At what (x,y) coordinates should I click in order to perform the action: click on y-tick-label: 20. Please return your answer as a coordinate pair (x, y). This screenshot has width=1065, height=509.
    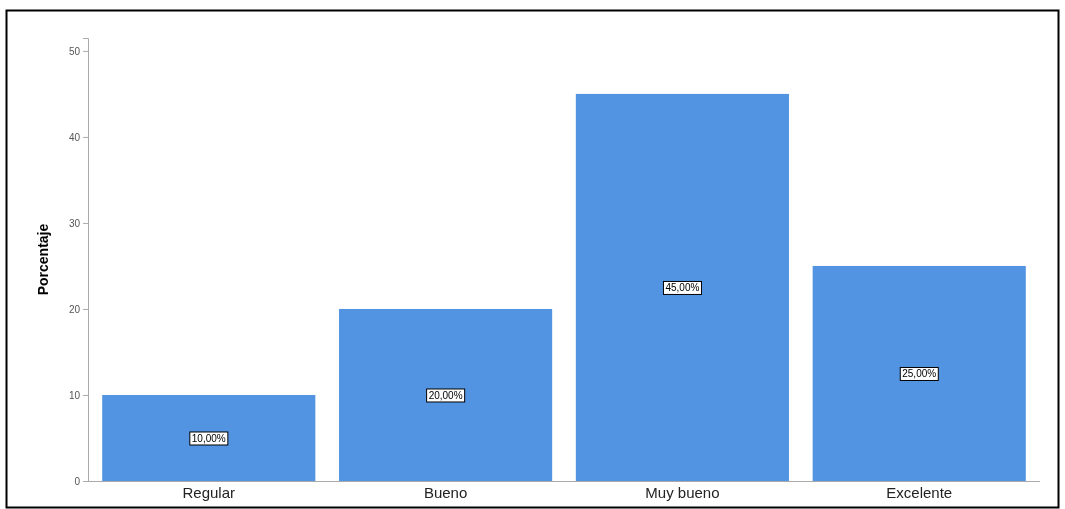
    Looking at the image, I should click on (74, 309).